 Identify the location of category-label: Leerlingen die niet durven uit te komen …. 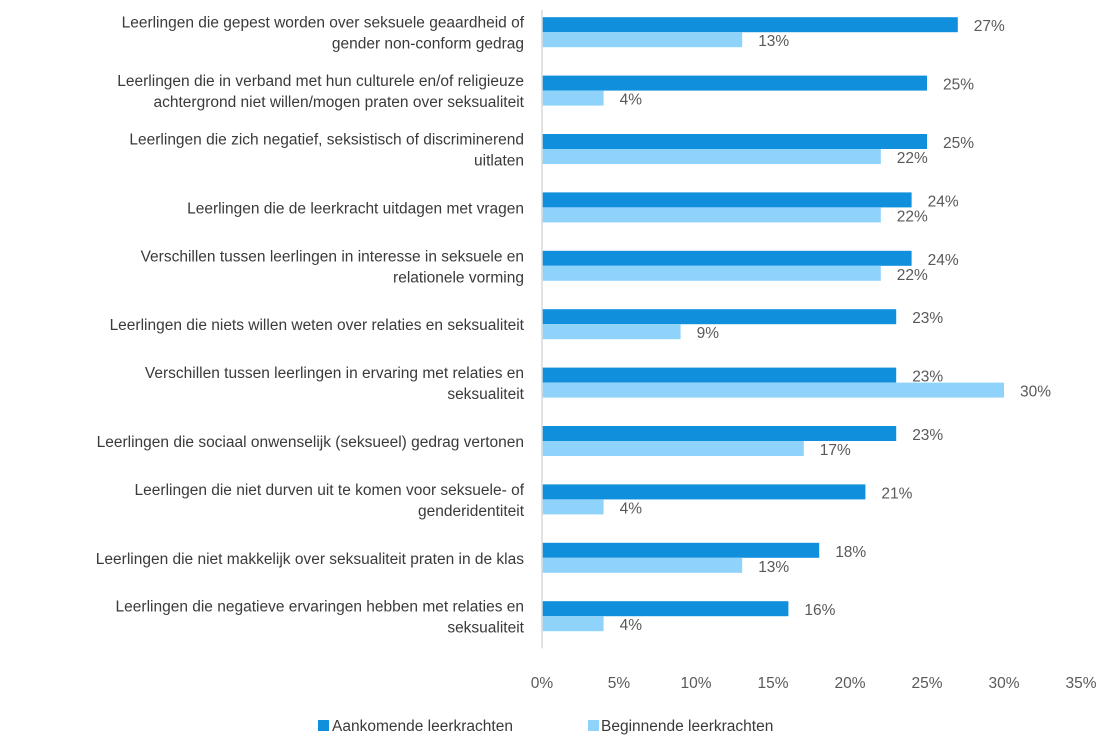
(330, 490).